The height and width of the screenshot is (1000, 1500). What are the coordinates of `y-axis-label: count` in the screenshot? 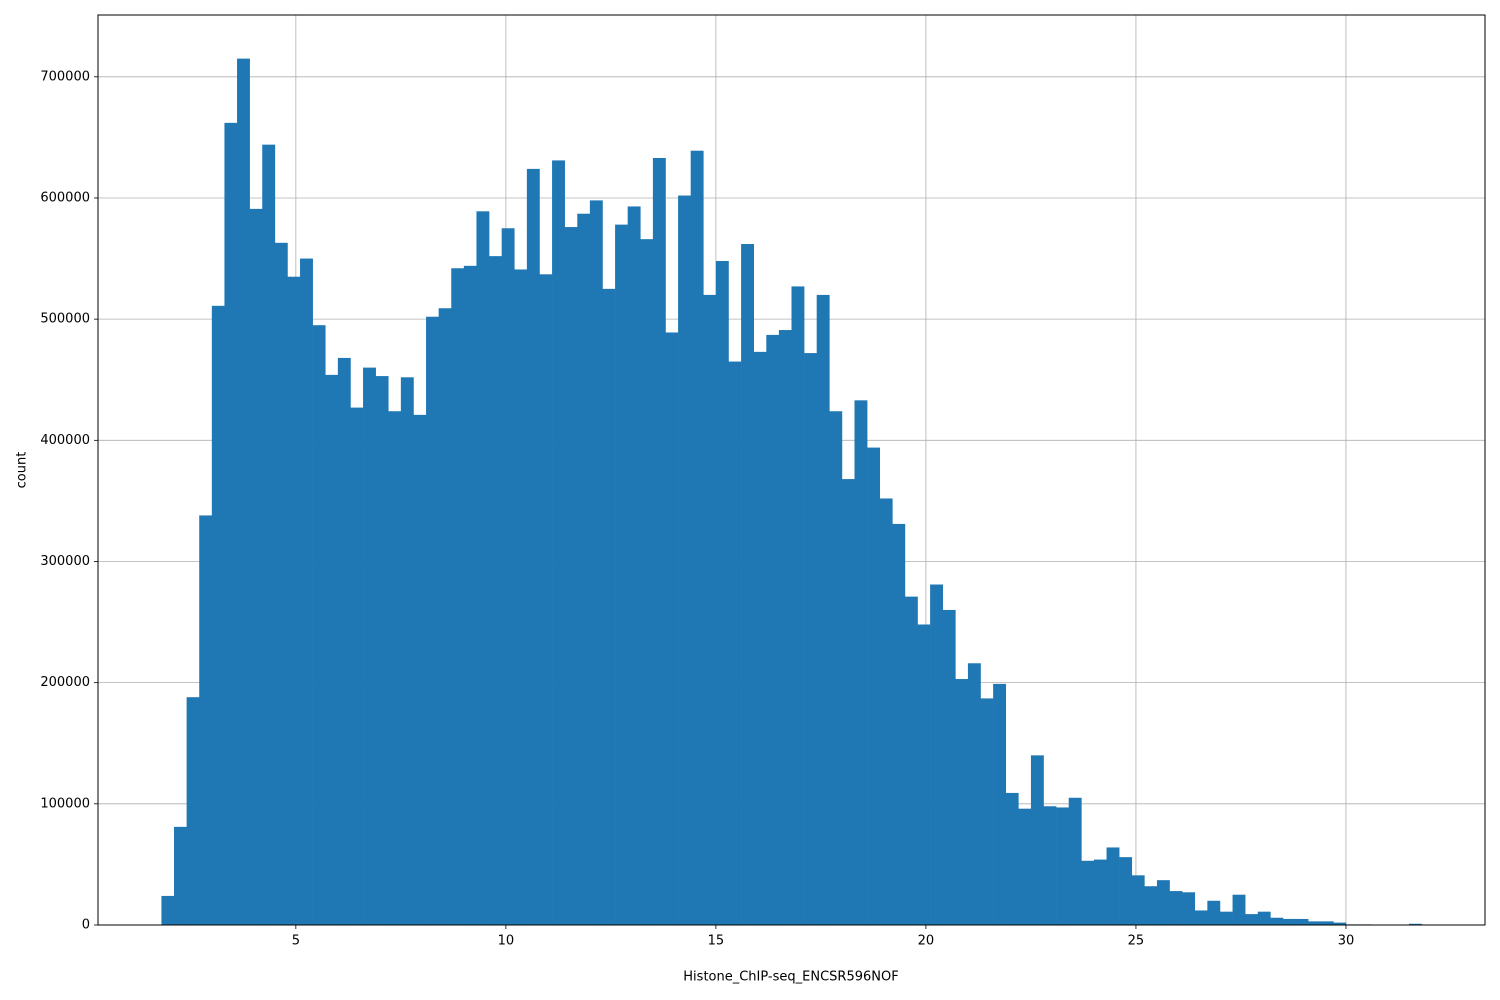 It's located at (22, 470).